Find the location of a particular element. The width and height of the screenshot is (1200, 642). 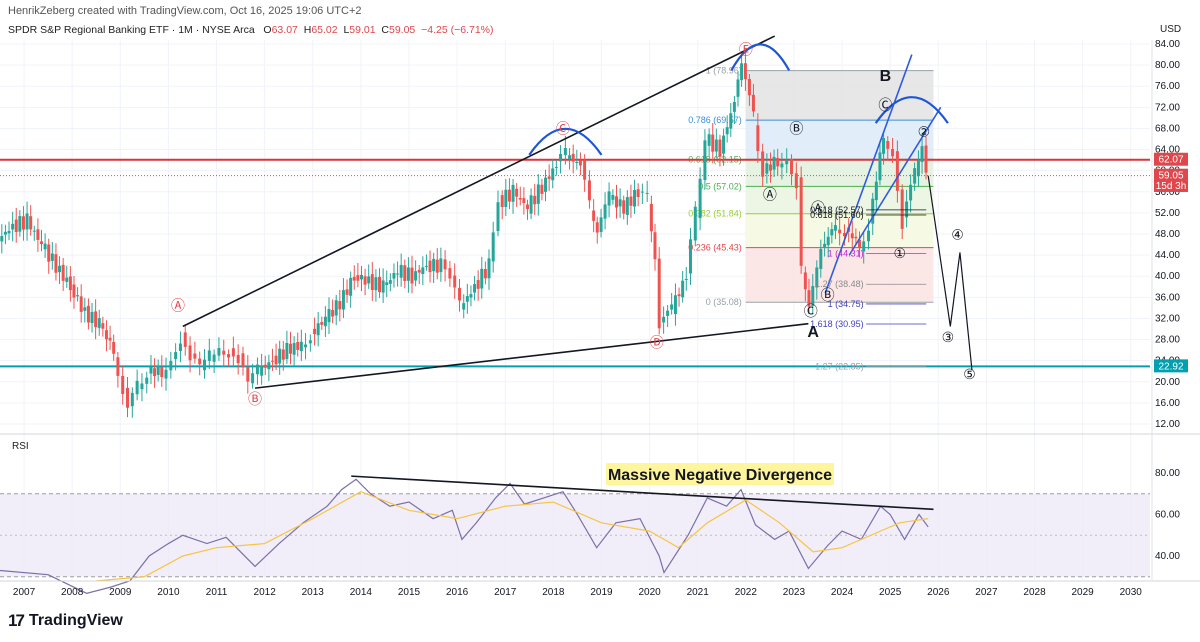

currency-label: USD is located at coordinates (1171, 29).